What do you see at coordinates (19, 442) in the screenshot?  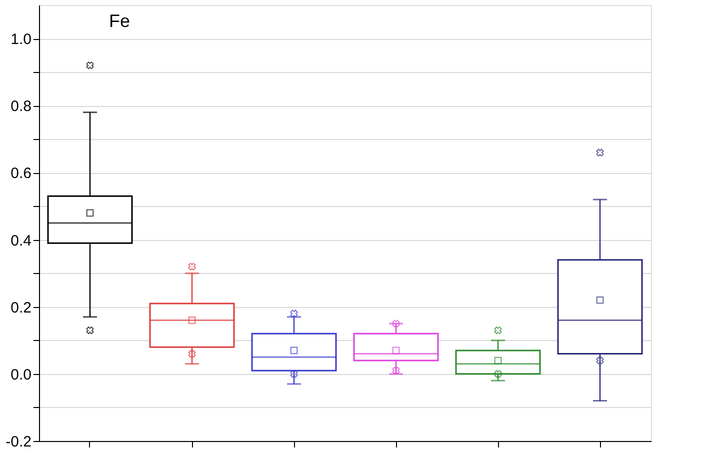 I see `y-tick-label: -0.2` at bounding box center [19, 442].